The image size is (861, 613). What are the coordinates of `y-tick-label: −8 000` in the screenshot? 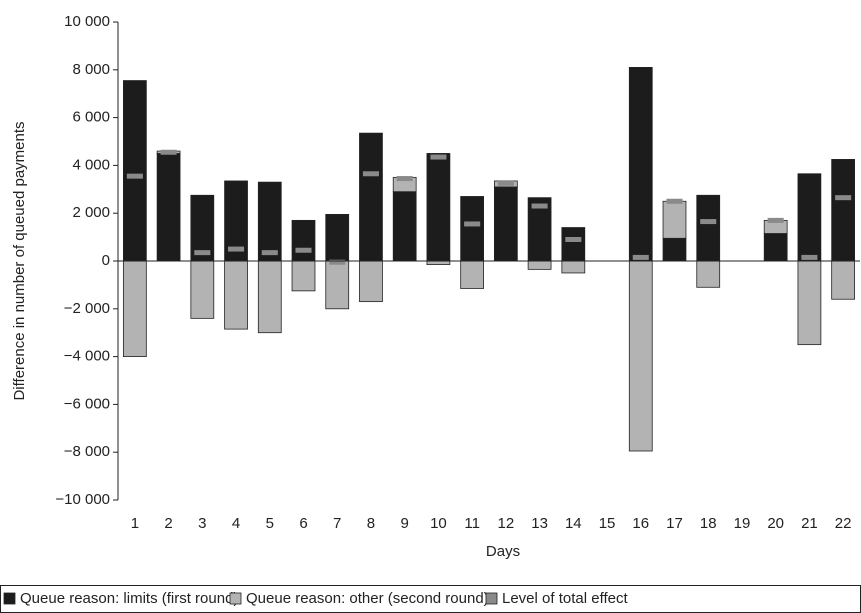 It's located at (87, 451).